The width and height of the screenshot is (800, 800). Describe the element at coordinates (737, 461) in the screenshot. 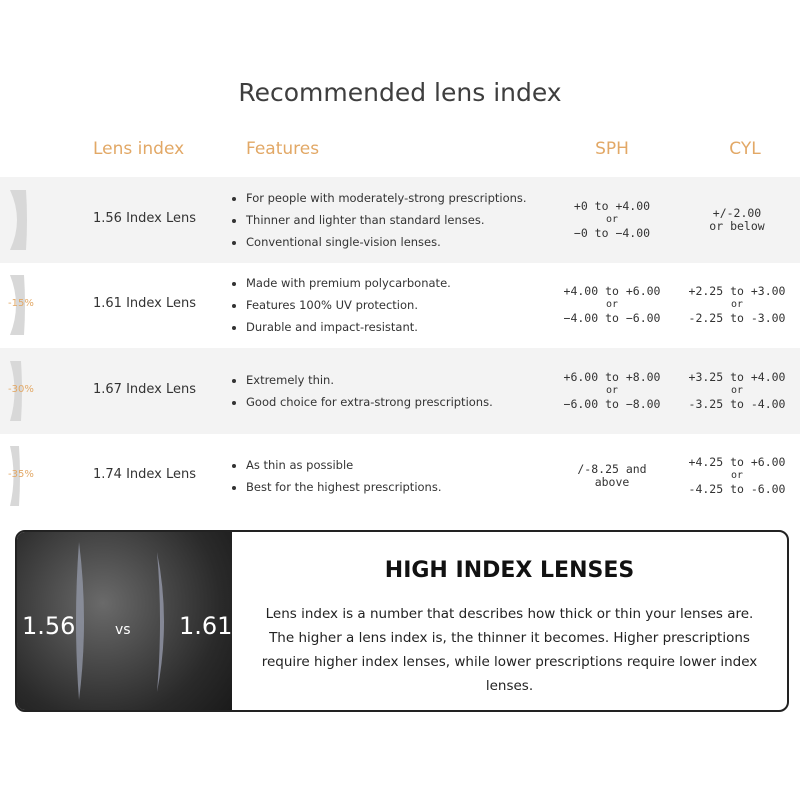

I see `cyl-value: +4.25 to +6.00` at that location.